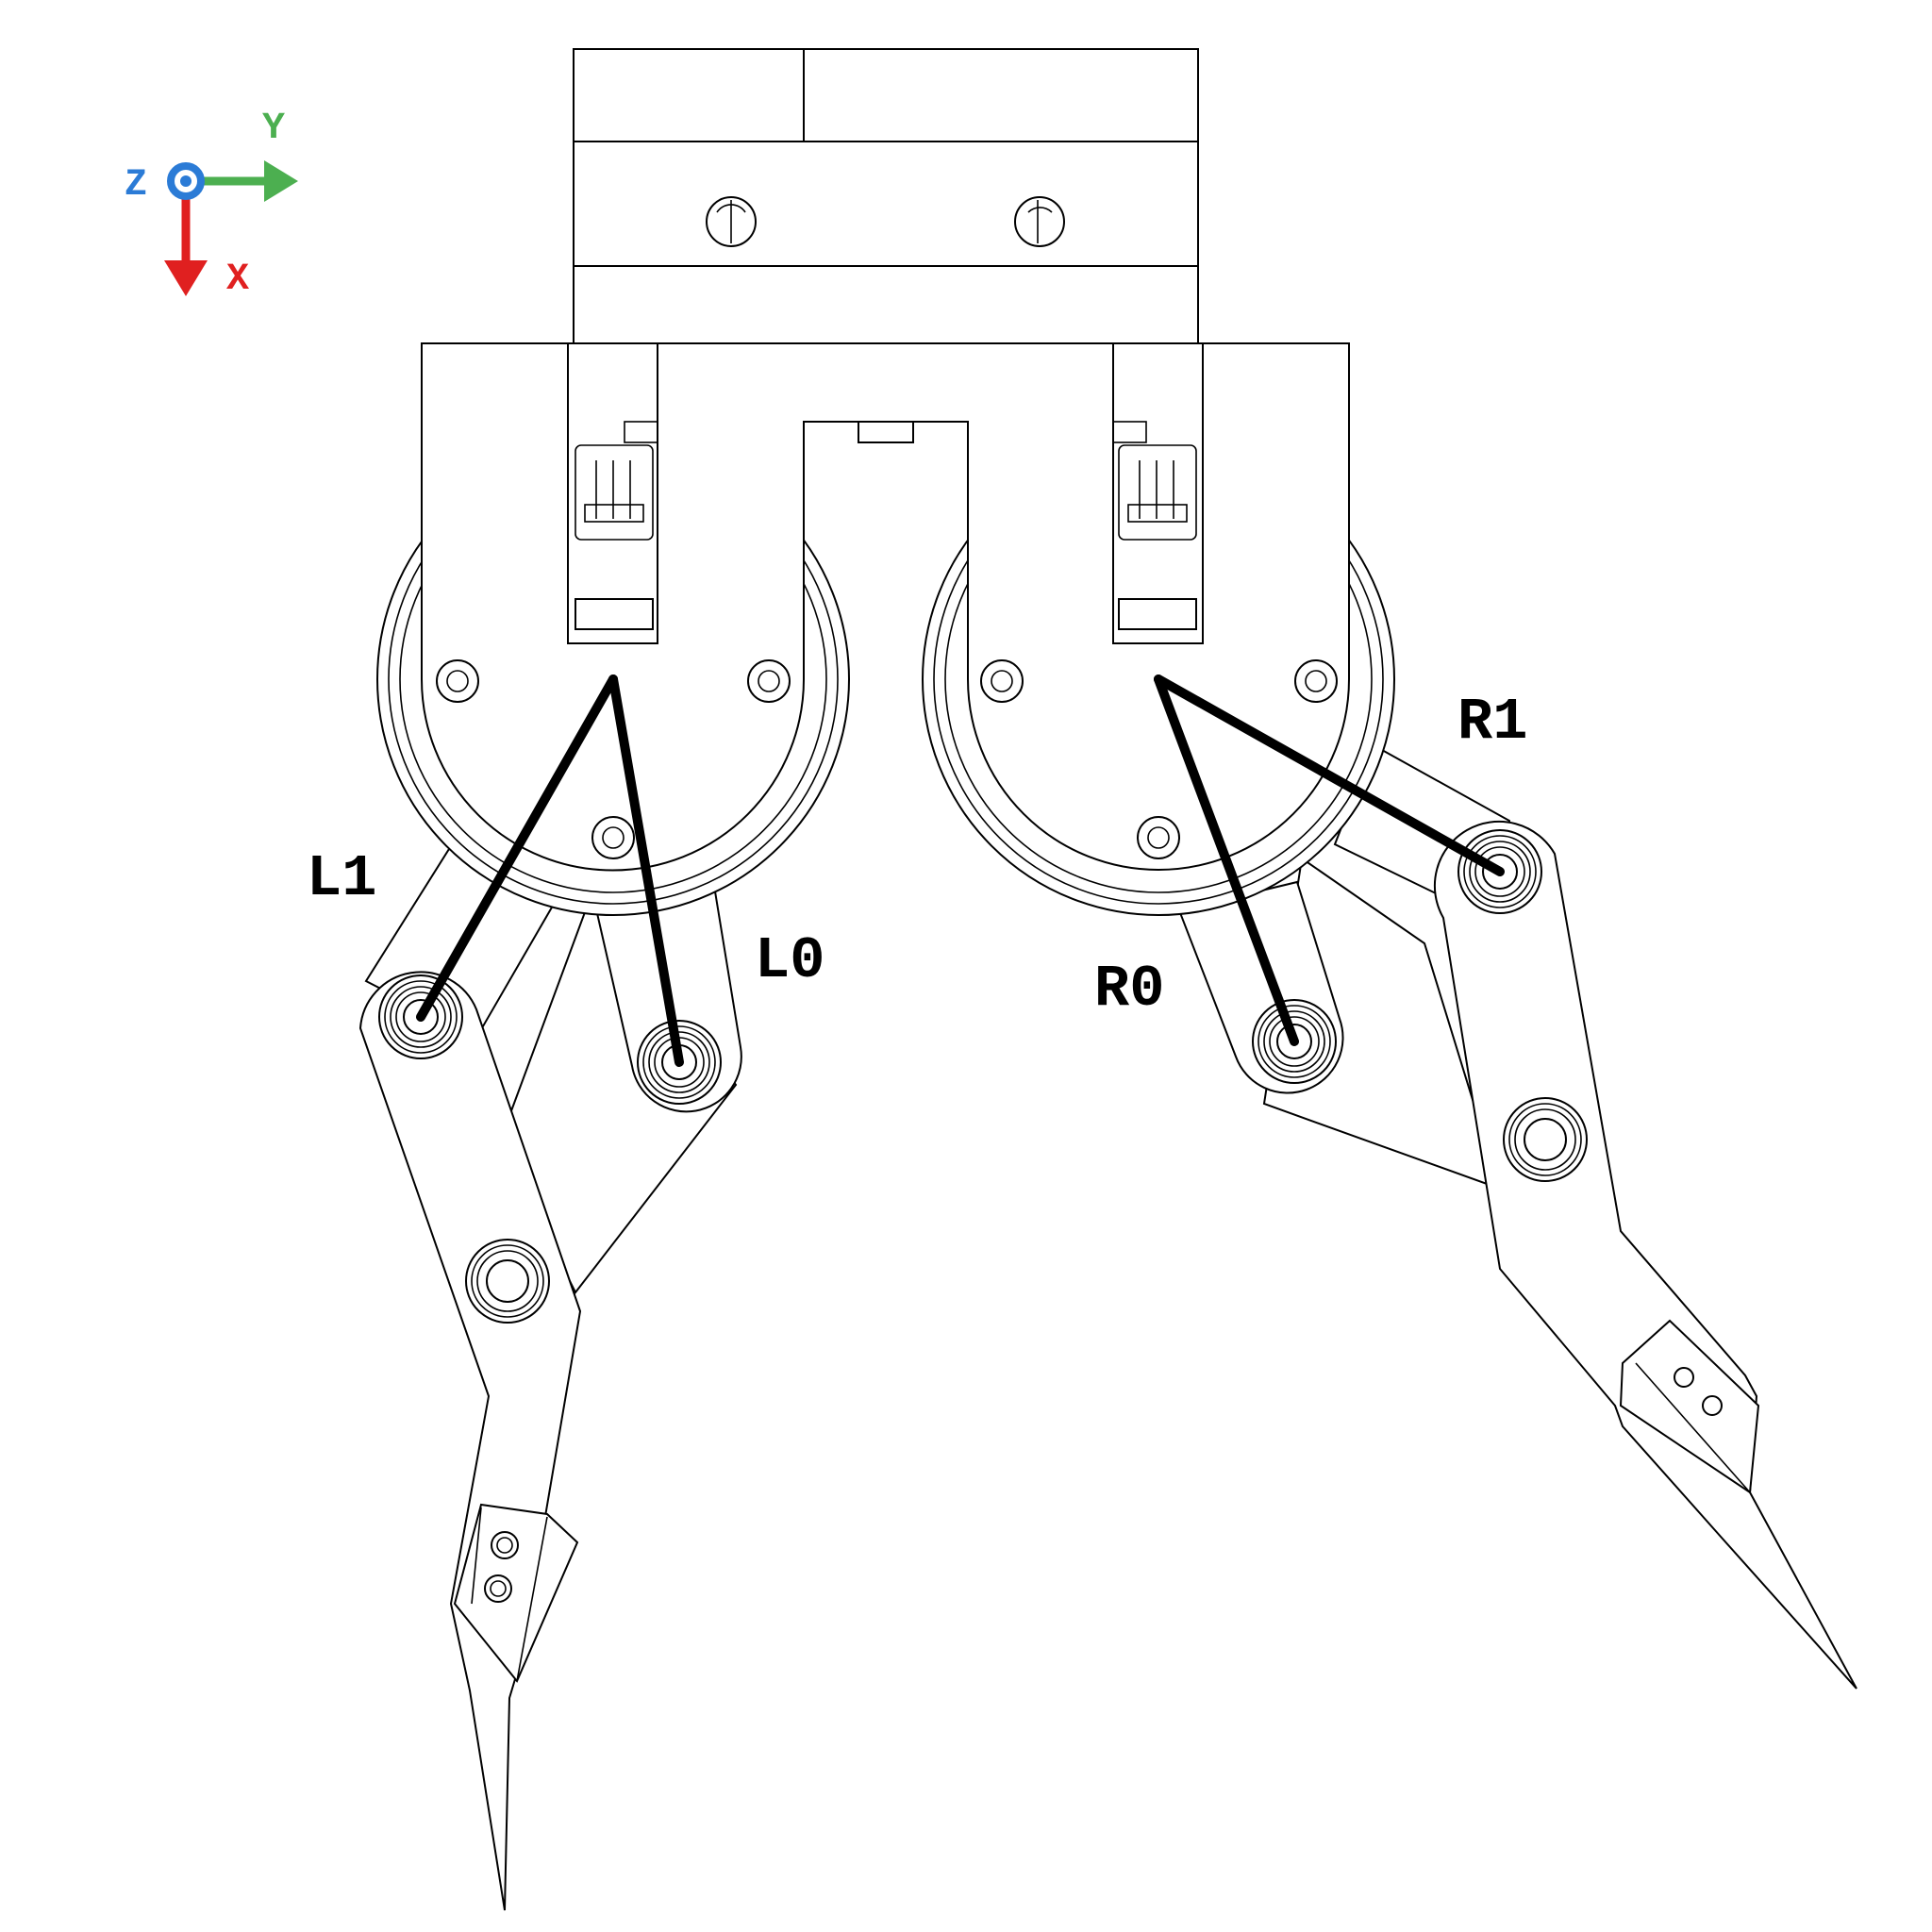  What do you see at coordinates (1329, 775) in the screenshot?
I see `link-line-r1` at bounding box center [1329, 775].